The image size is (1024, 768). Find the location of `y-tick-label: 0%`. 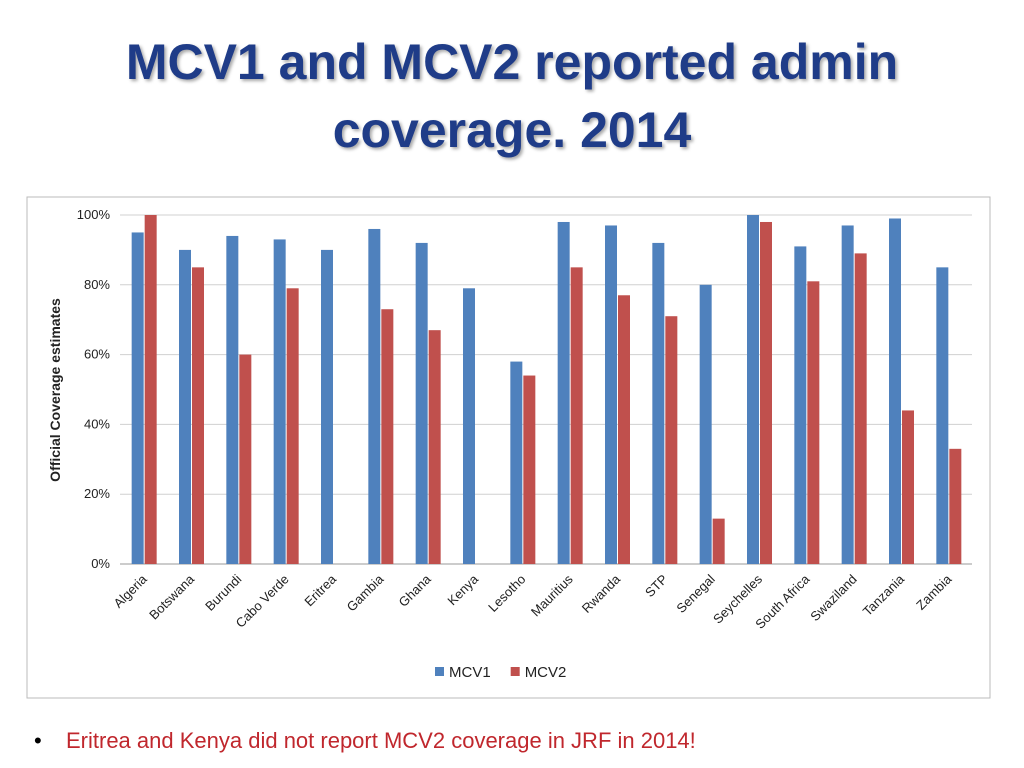

y-tick-label: 0% is located at coordinates (100, 563).